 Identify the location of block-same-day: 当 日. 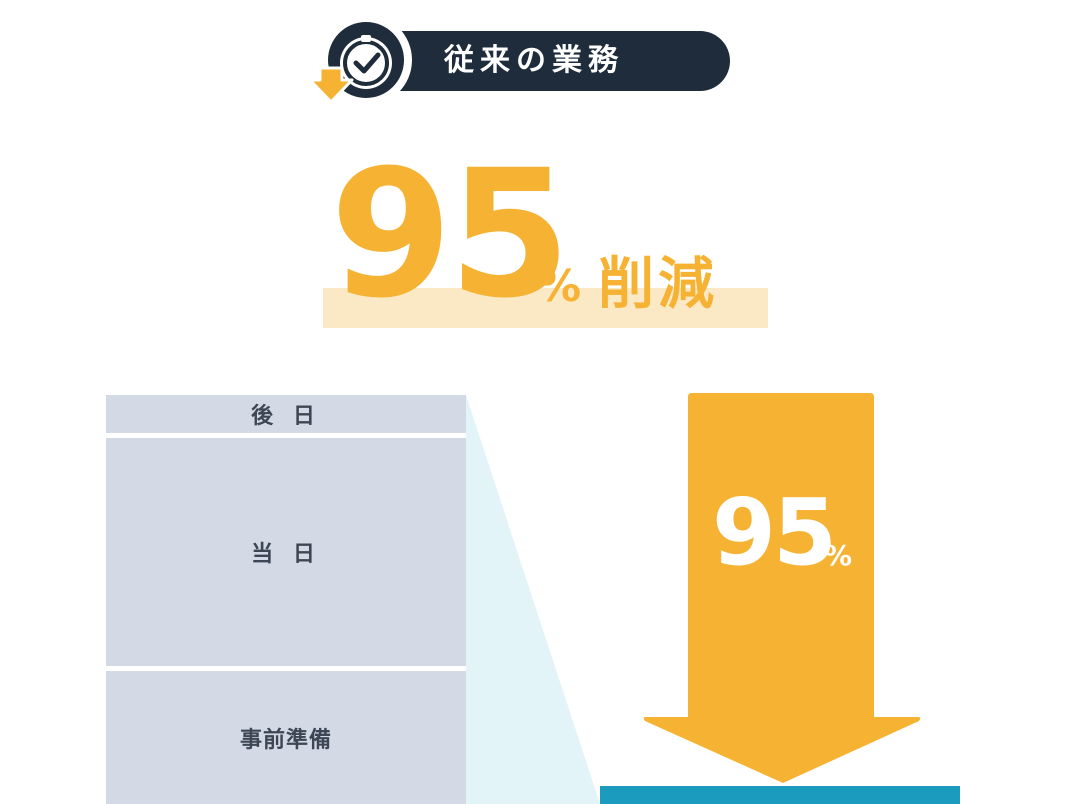
(286, 552).